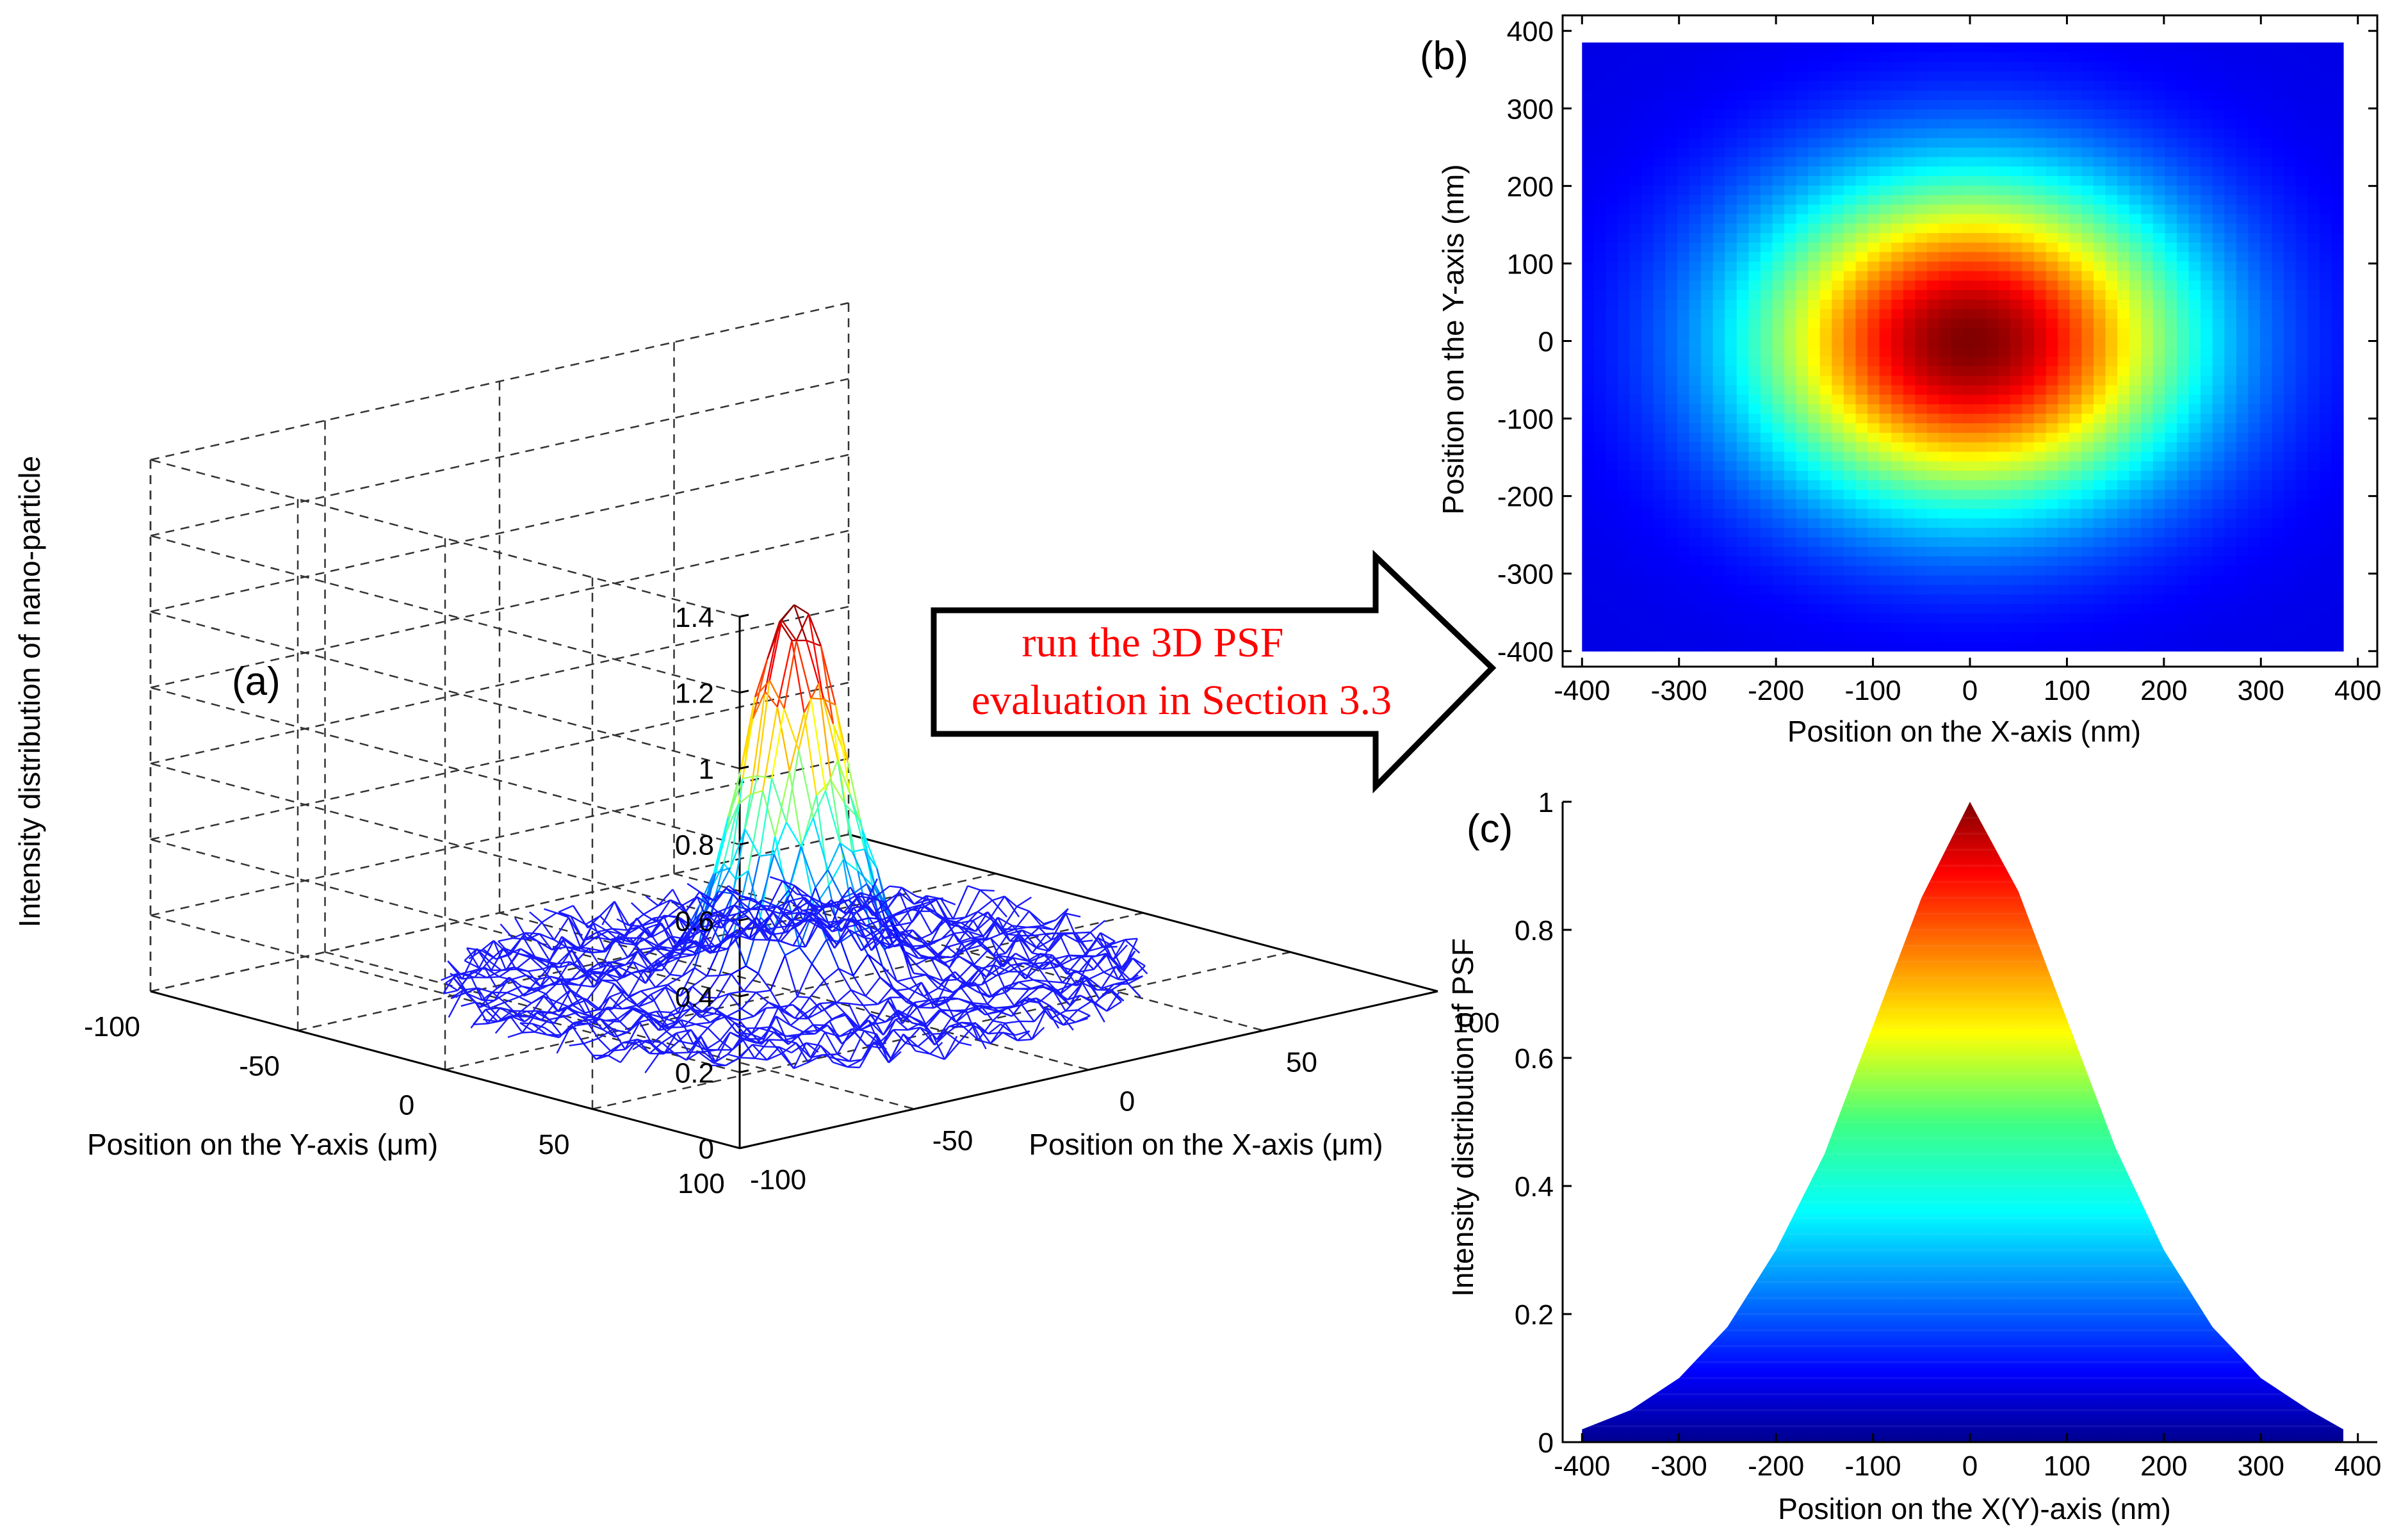  What do you see at coordinates (744, 615) in the screenshot?
I see `z-tick-mark` at bounding box center [744, 615].